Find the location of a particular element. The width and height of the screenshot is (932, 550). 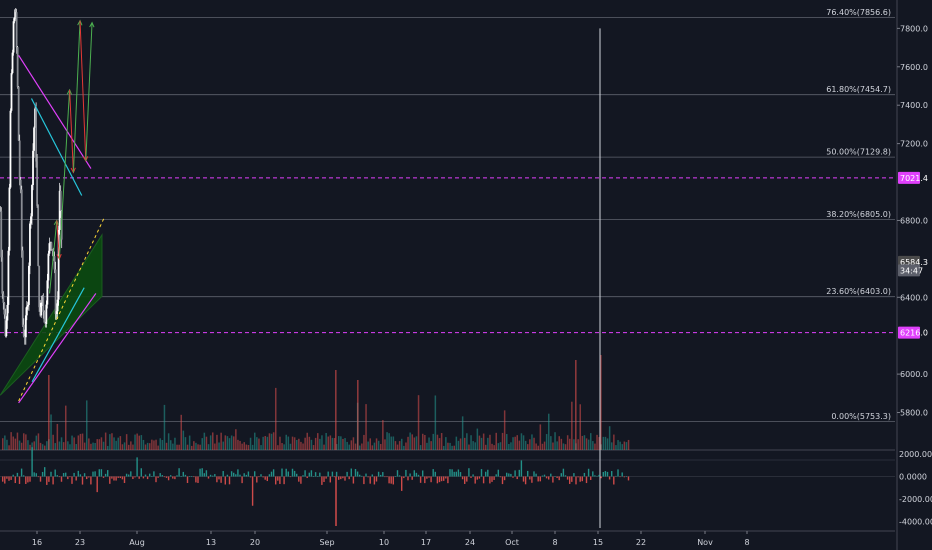

trend-drawings is located at coordinates (61, 211).